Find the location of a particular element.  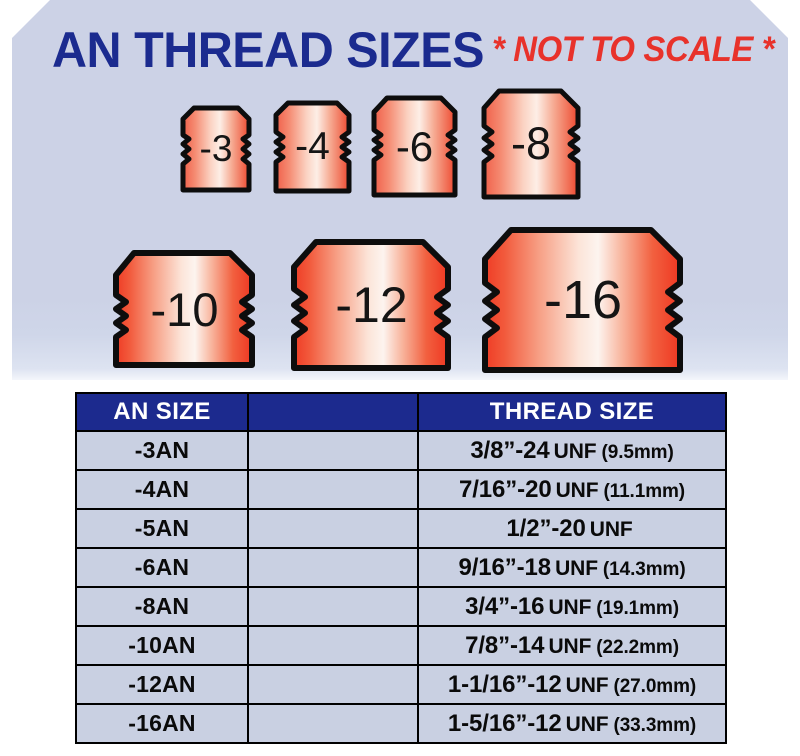

col-header-thread-size: THREAD SIZE is located at coordinates (572, 412).